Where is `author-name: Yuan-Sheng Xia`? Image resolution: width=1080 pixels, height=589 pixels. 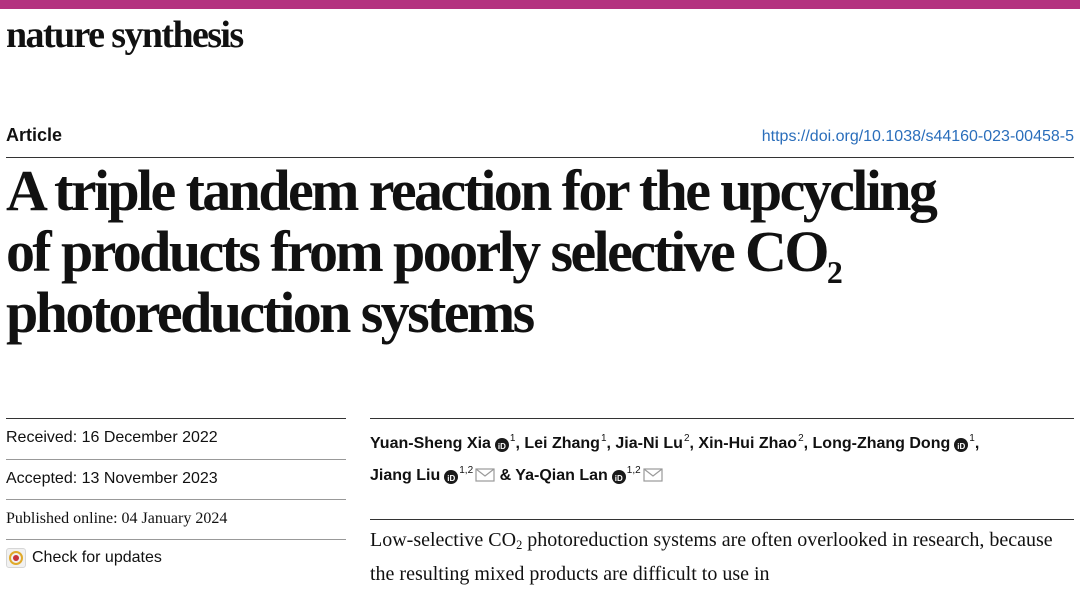
author-name: Yuan-Sheng Xia is located at coordinates (430, 443).